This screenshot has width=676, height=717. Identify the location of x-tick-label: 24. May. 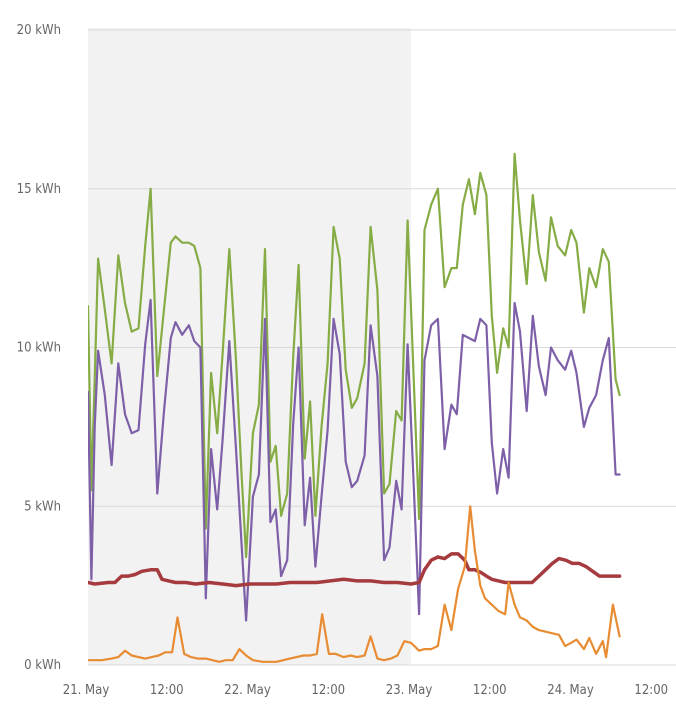
(570, 690).